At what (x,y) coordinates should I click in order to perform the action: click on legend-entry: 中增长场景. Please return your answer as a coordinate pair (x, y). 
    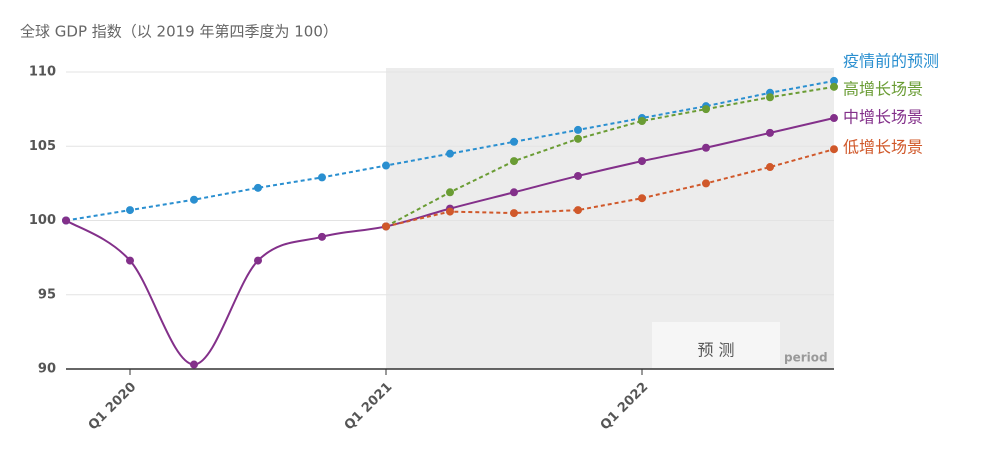
    Looking at the image, I should click on (883, 117).